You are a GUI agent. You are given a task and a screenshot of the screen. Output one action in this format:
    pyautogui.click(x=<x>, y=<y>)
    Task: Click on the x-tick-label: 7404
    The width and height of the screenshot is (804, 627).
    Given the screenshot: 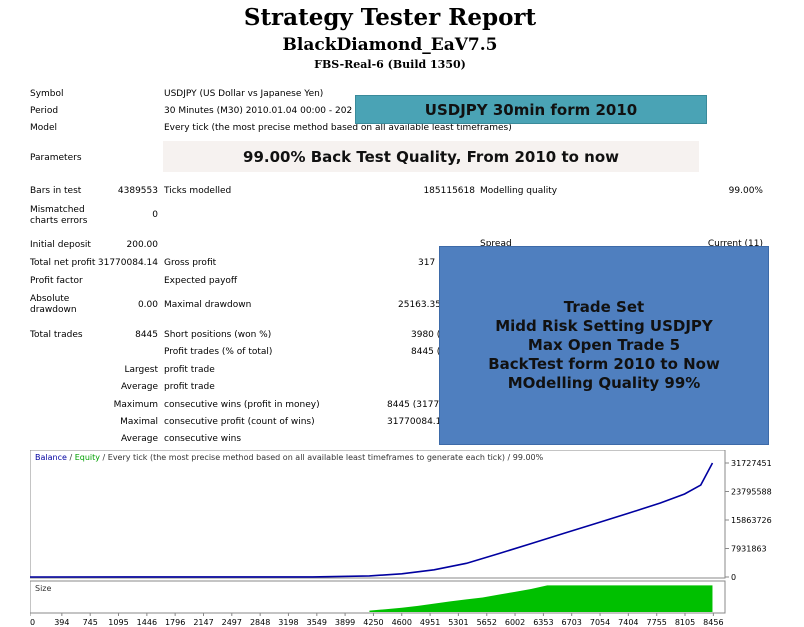 What is the action you would take?
    pyautogui.click(x=628, y=622)
    